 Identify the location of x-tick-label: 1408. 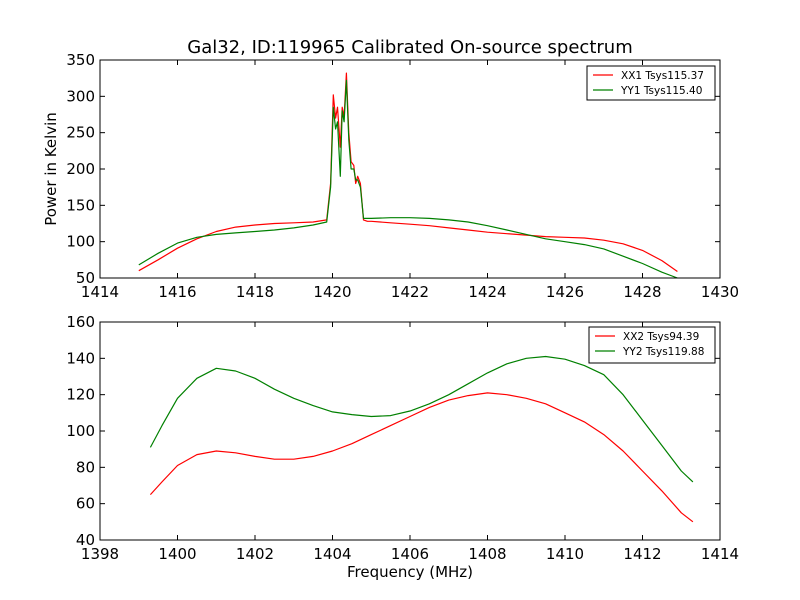
(487, 554).